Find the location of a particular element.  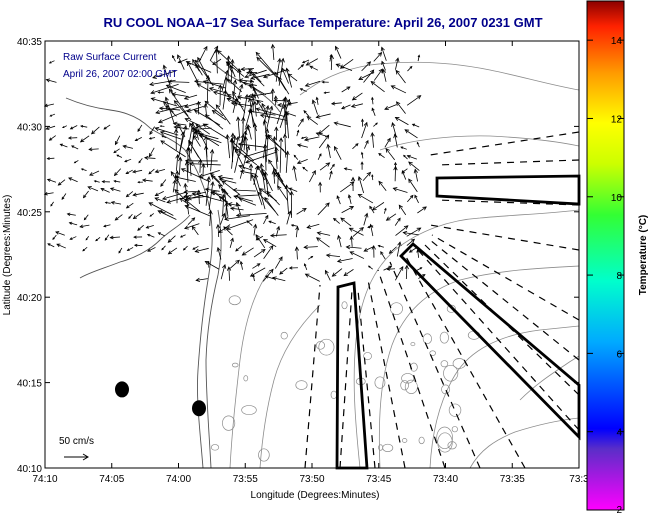

colorbar-tick-label: 14 is located at coordinates (617, 41).